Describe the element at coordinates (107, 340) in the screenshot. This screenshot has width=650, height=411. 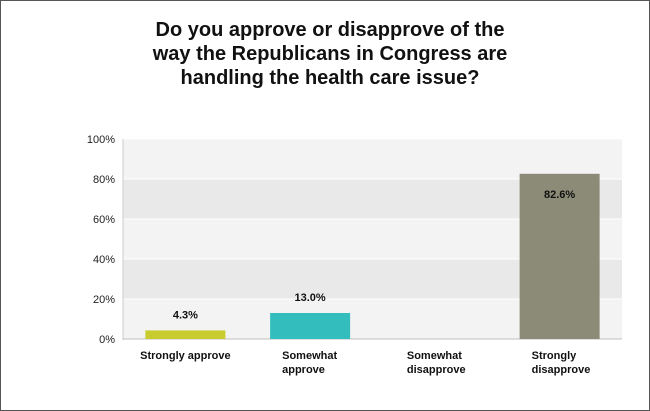
I see `y-tick-label: 0%` at that location.